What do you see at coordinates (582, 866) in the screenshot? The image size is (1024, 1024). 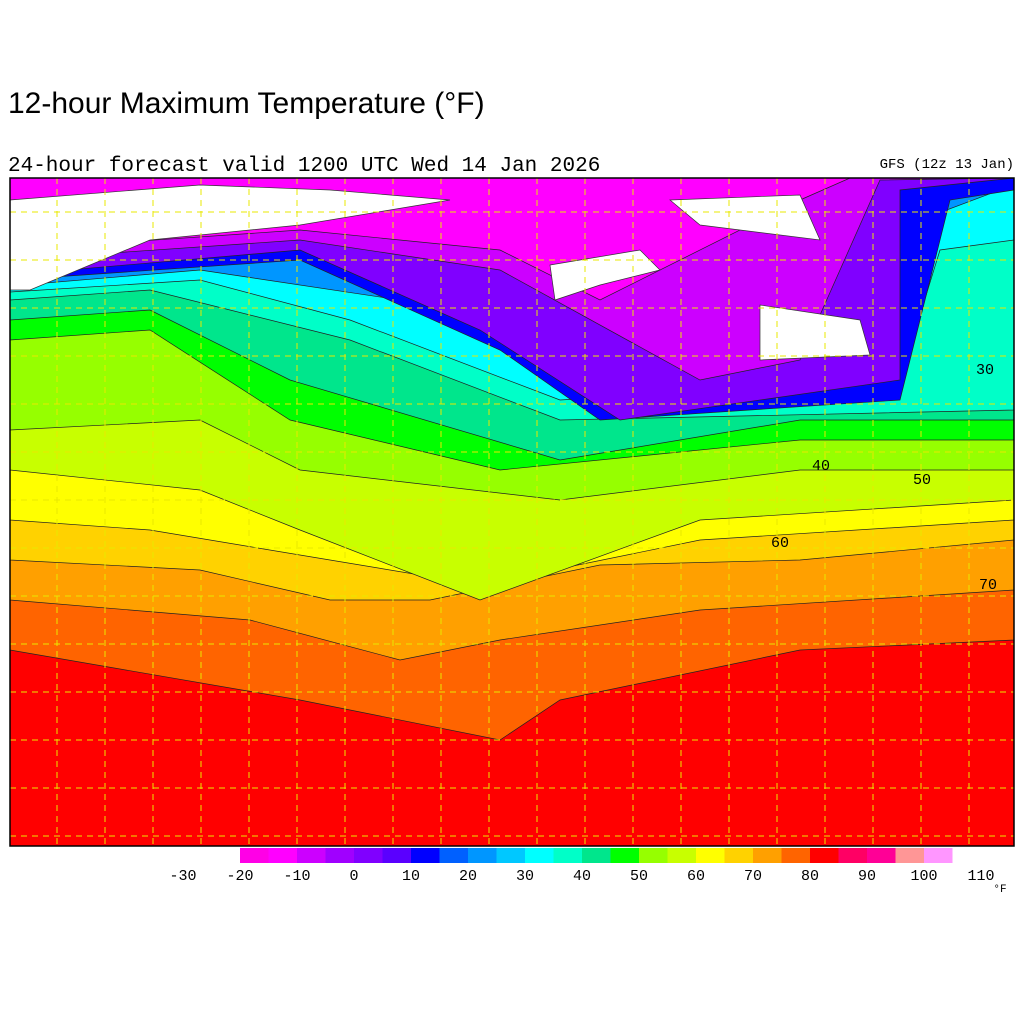 I see `colorbar: -30 -20 -10 0 10 20 30 40 50 60 70 80 90 100 110` at bounding box center [582, 866].